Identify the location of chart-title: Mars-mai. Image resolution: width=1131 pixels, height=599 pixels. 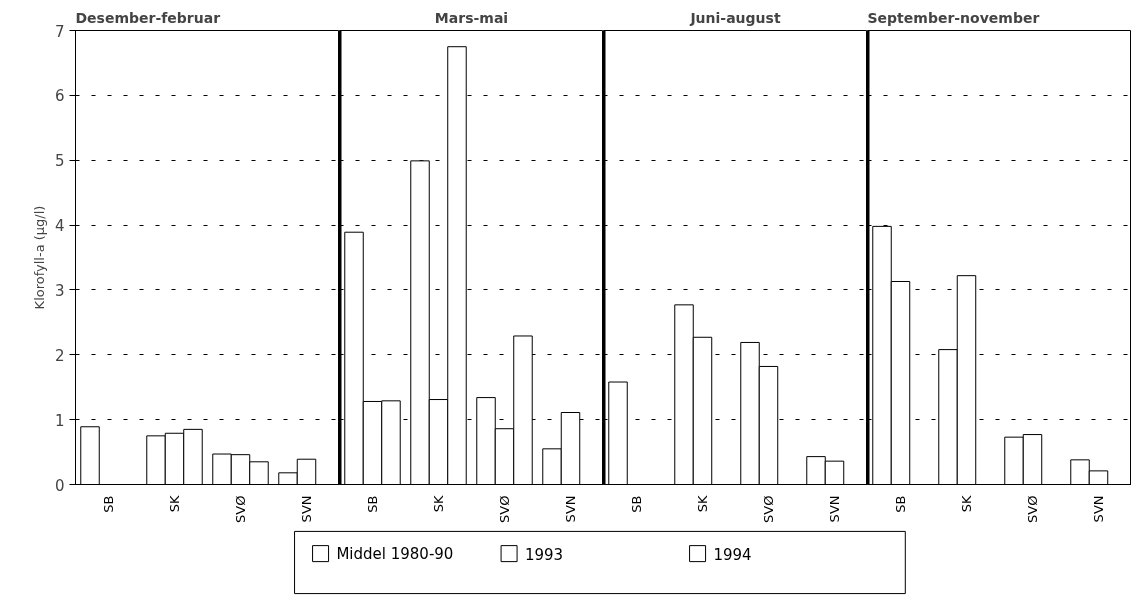
(471, 17).